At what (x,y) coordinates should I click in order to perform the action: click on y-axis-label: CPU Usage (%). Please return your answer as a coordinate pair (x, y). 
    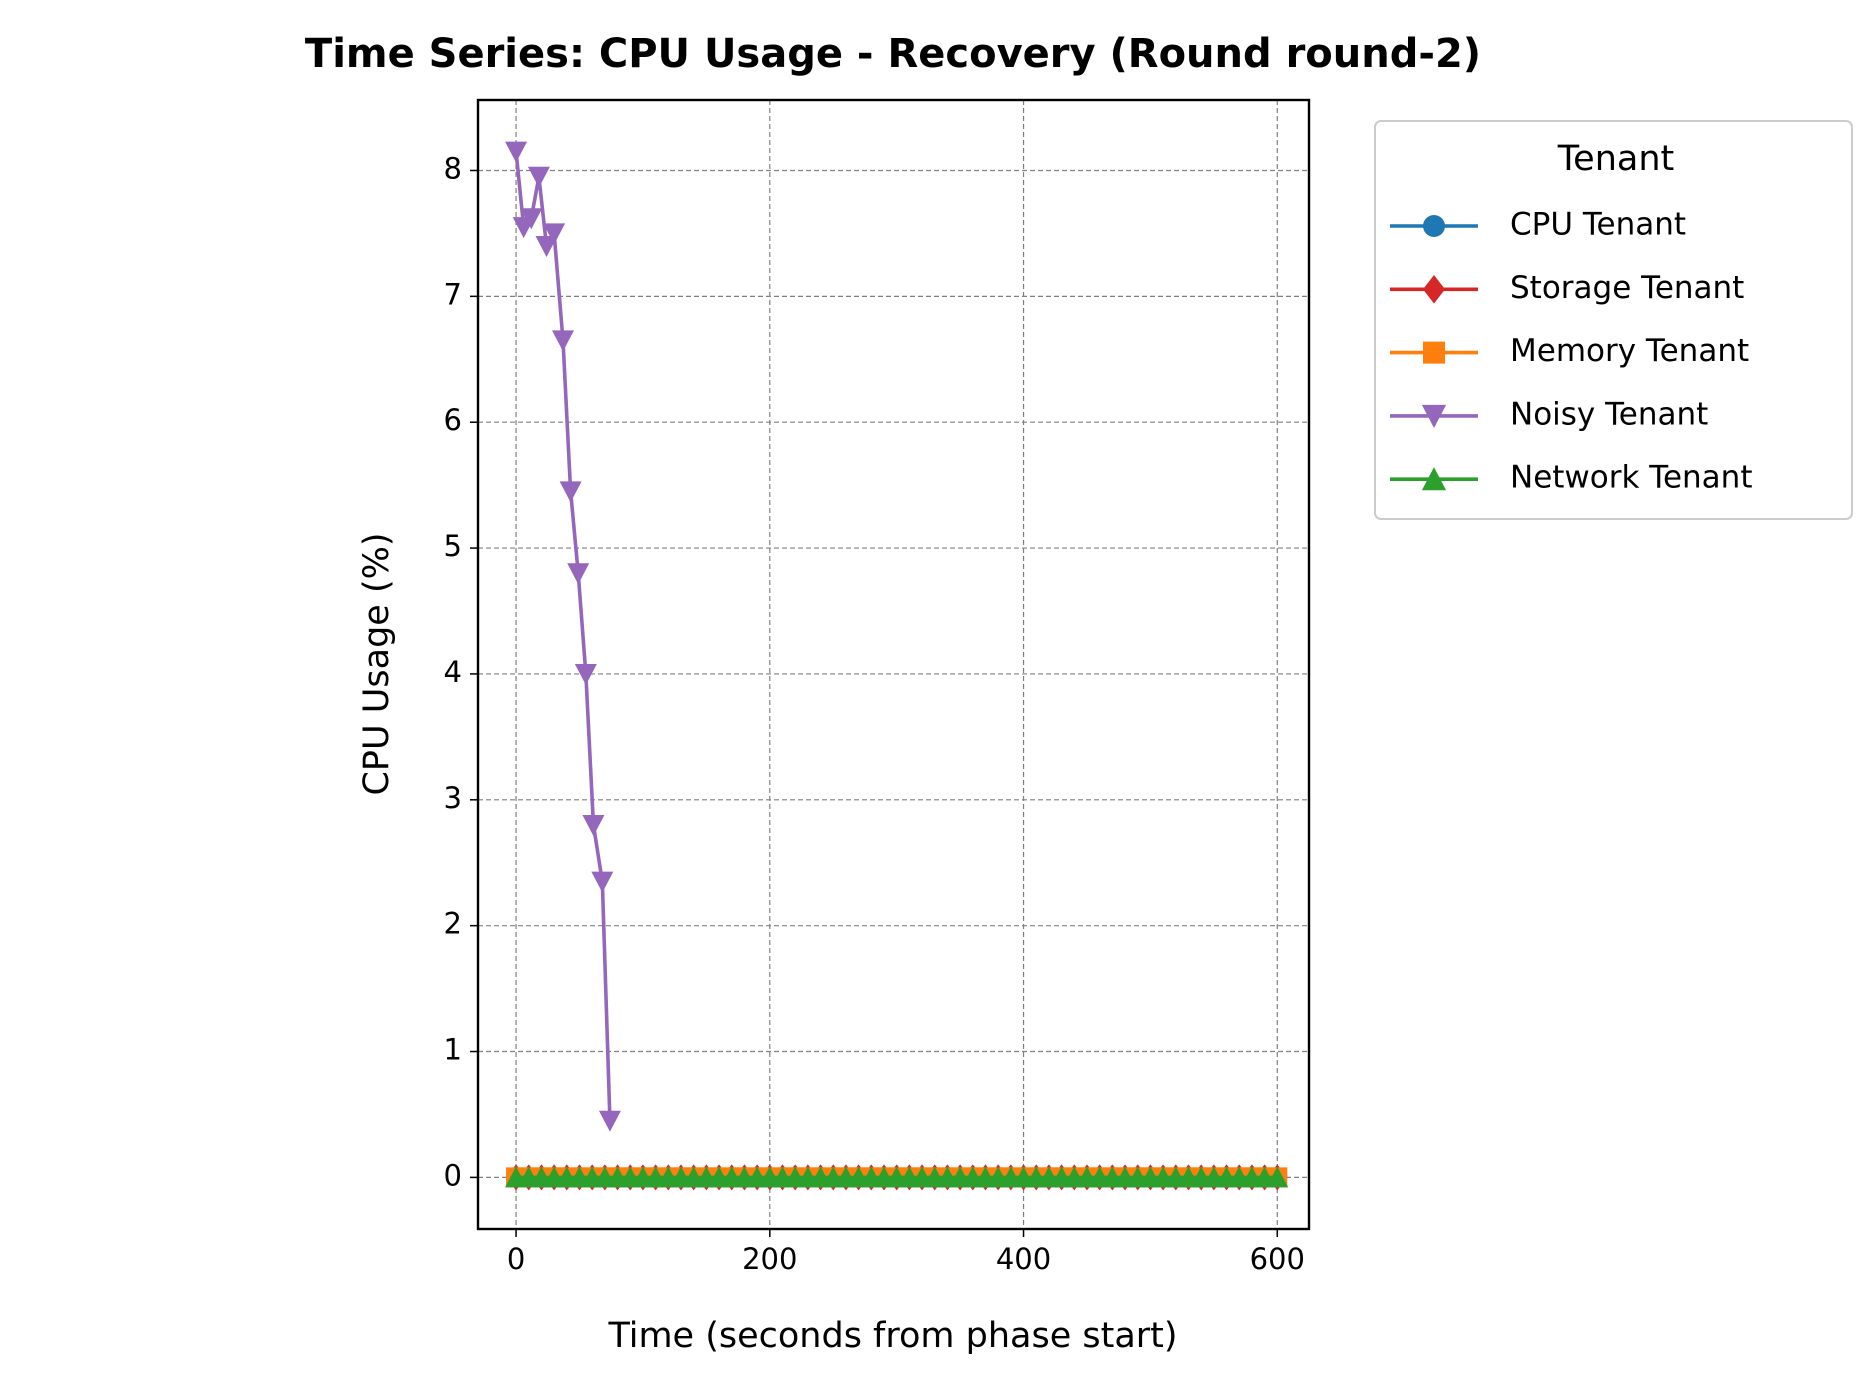
    Looking at the image, I should click on (377, 663).